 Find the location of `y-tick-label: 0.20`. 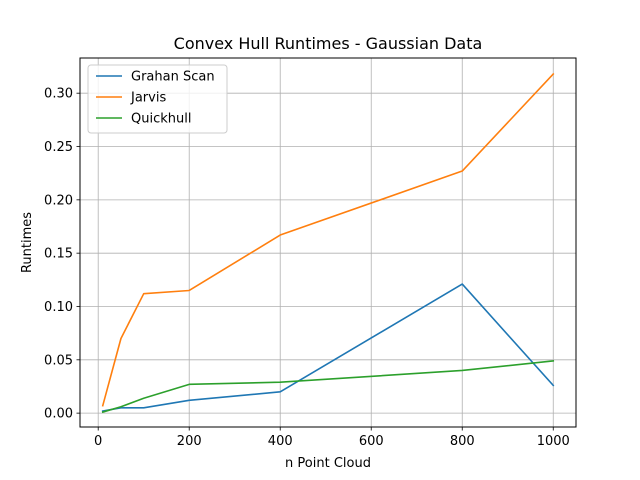

y-tick-label: 0.20 is located at coordinates (58, 200).